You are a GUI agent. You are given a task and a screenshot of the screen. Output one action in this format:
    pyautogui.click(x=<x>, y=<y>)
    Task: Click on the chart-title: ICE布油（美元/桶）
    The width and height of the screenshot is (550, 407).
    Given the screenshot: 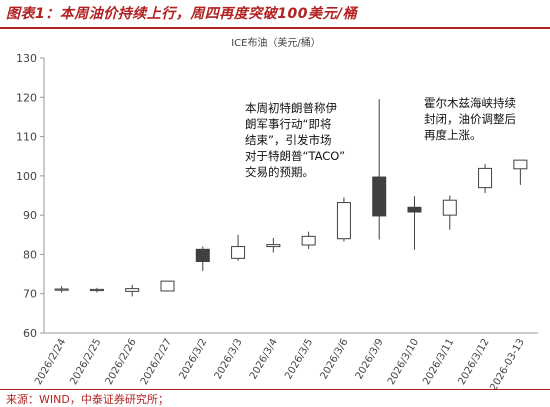 What is the action you would take?
    pyautogui.click(x=276, y=42)
    